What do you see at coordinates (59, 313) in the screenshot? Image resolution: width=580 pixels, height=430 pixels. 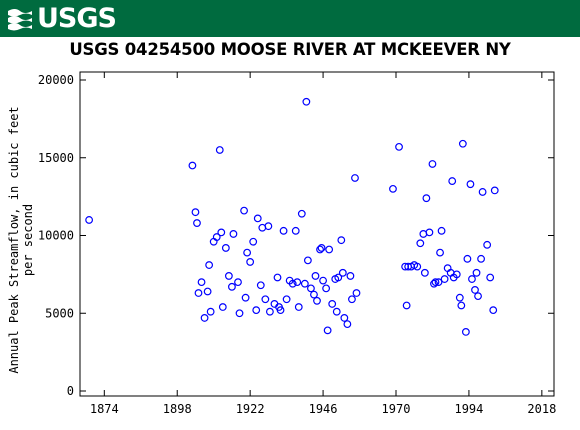 I see `y-tick-label: 5000` at bounding box center [59, 313].